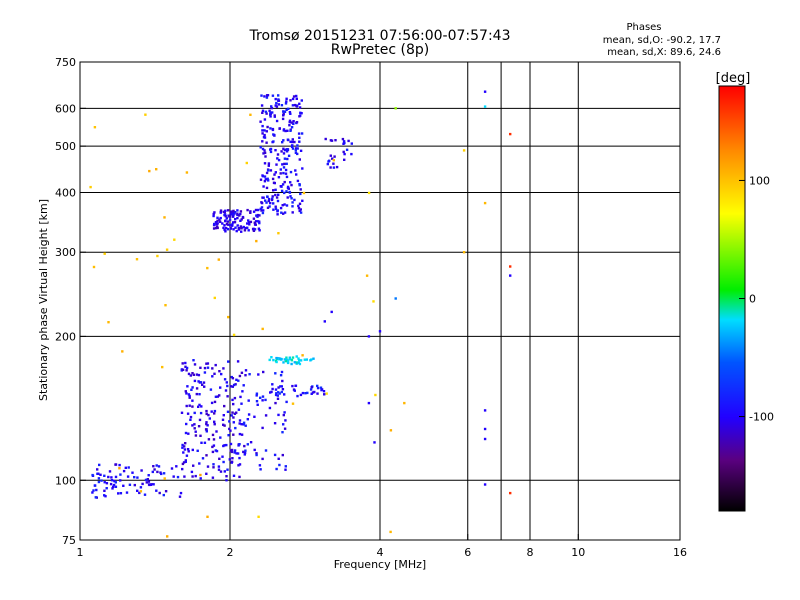 Image resolution: width=800 pixels, height=600 pixels. What do you see at coordinates (65, 336) in the screenshot?
I see `y-tick-label: 200` at bounding box center [65, 336].